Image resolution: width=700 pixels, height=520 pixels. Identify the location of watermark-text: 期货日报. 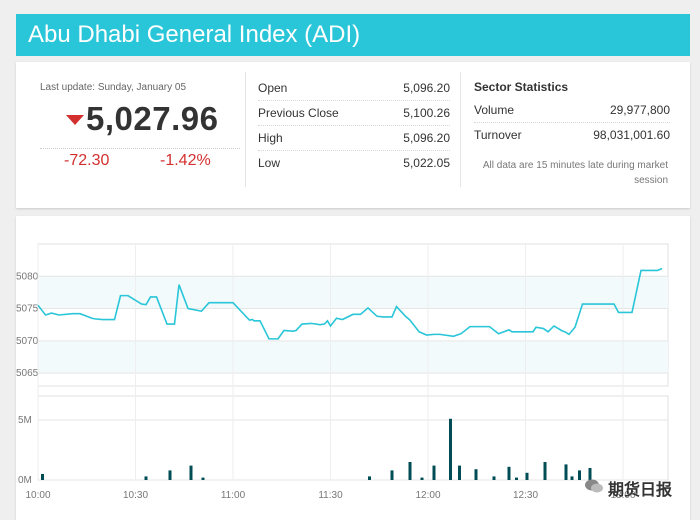
(640, 490).